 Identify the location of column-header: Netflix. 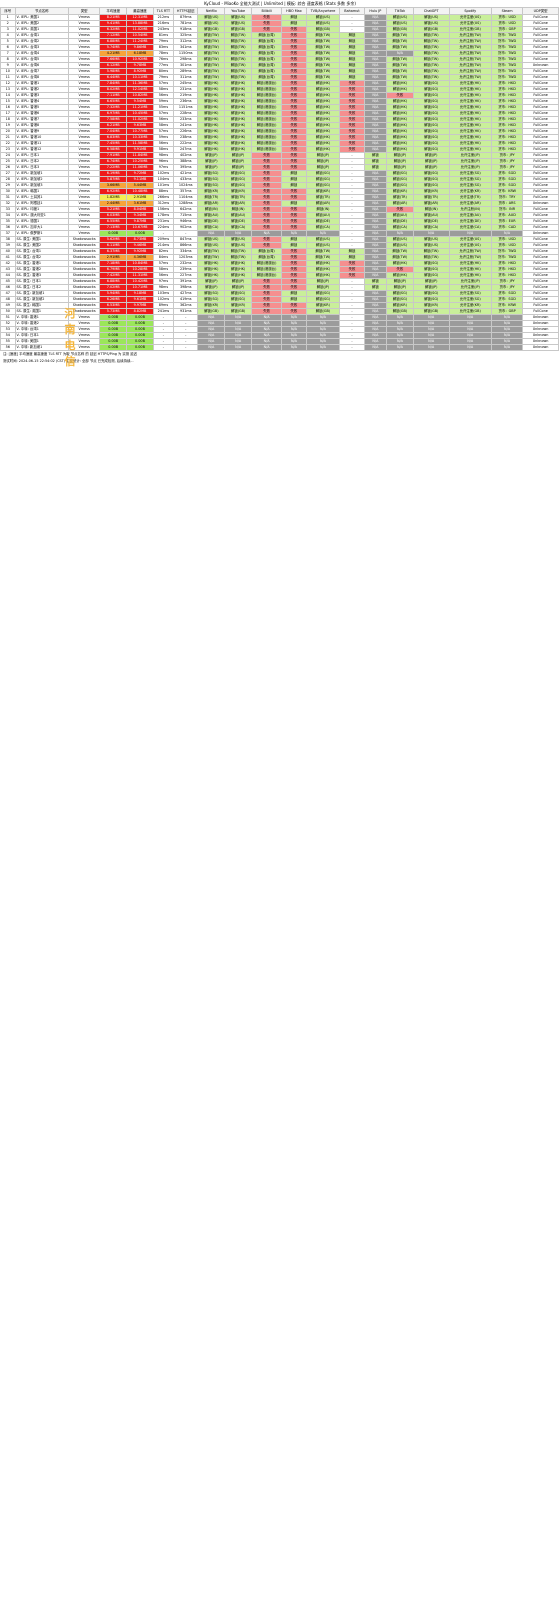
(211, 11).